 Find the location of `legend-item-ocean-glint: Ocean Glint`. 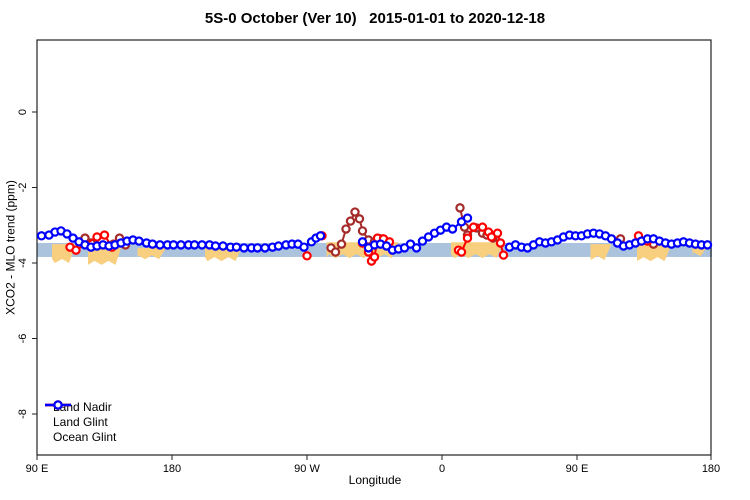

legend-item-ocean-glint: Ocean Glint is located at coordinates (80, 422).